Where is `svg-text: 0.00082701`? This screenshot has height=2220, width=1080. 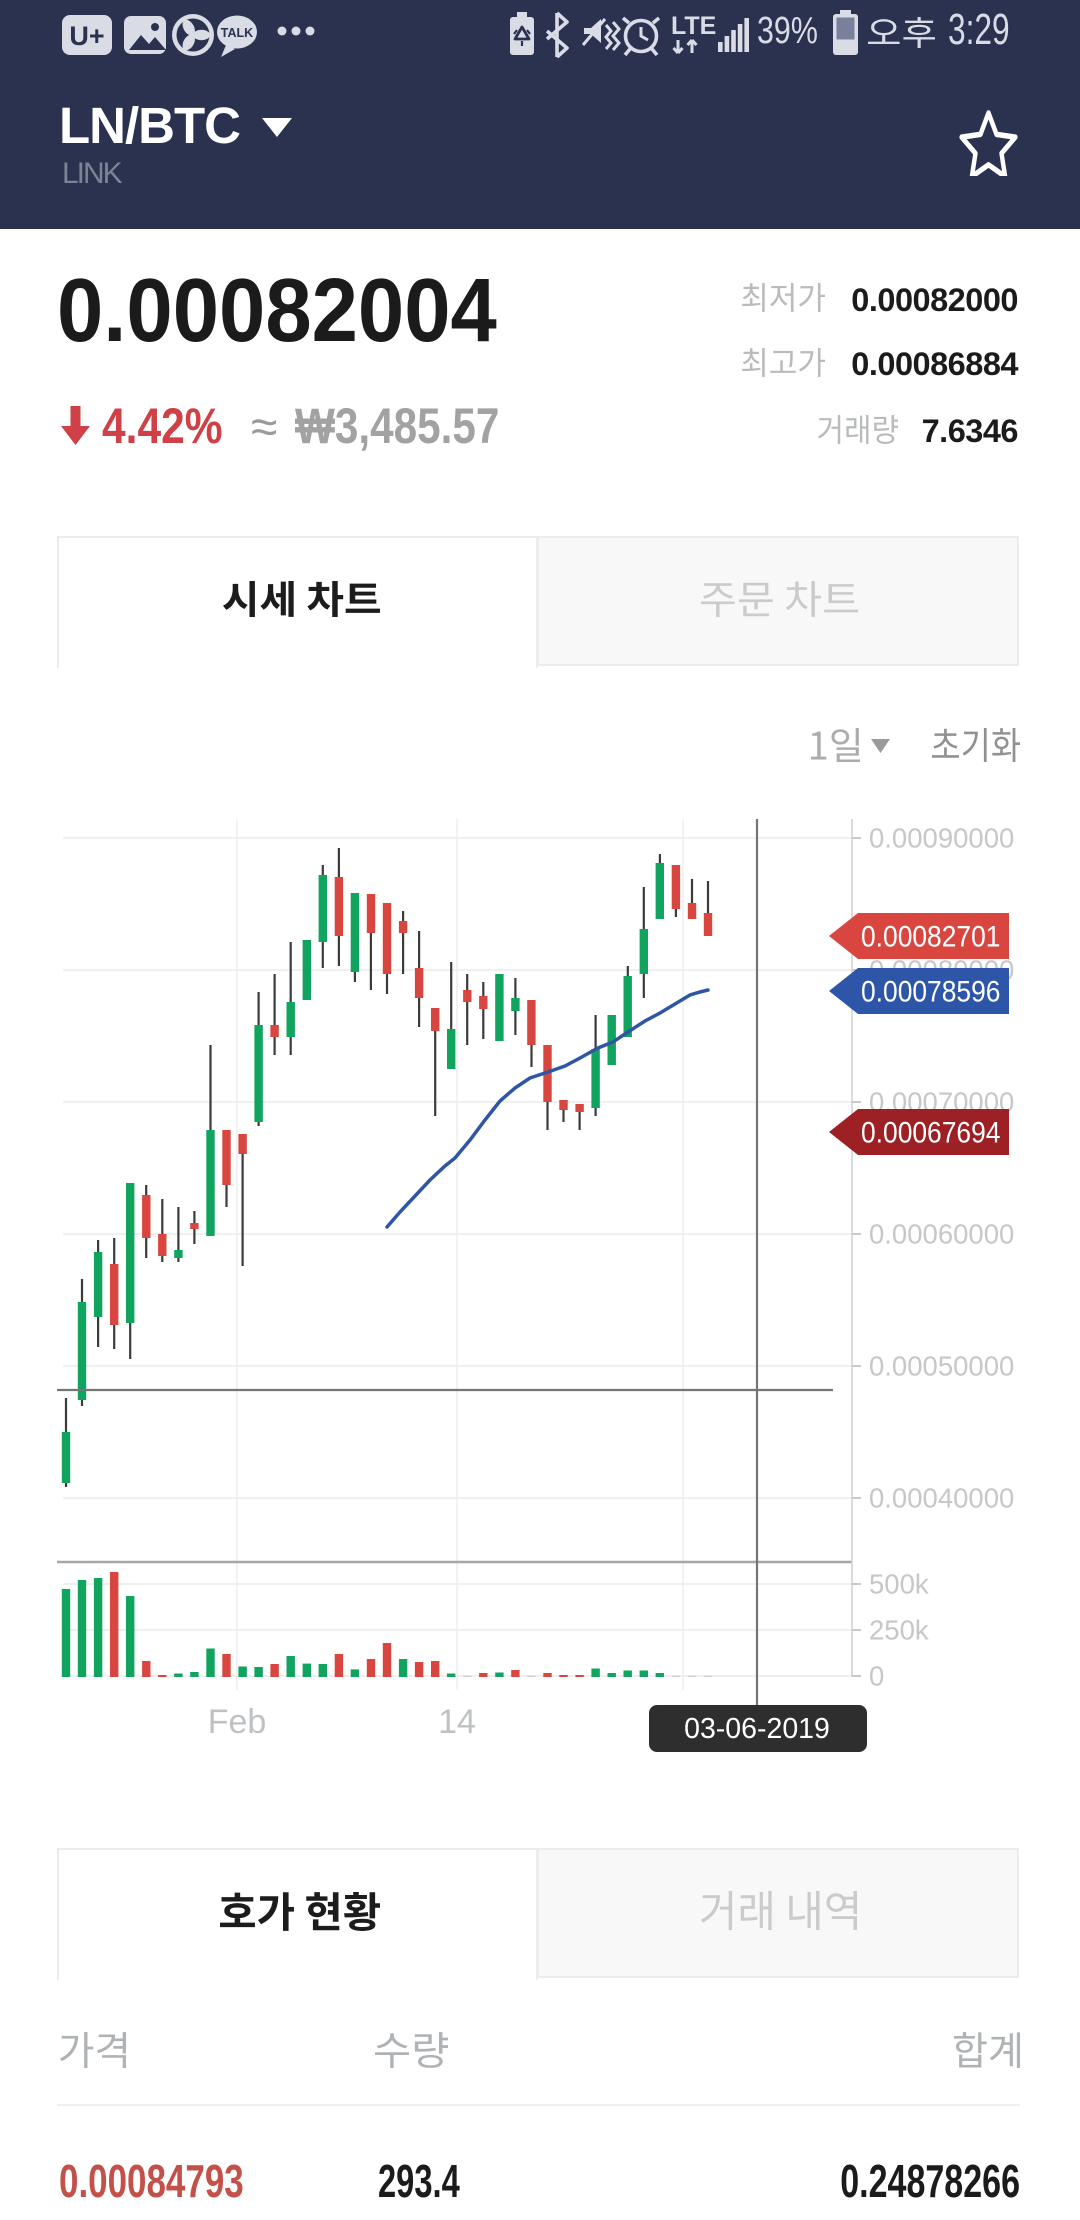 svg-text: 0.00082701 is located at coordinates (930, 936).